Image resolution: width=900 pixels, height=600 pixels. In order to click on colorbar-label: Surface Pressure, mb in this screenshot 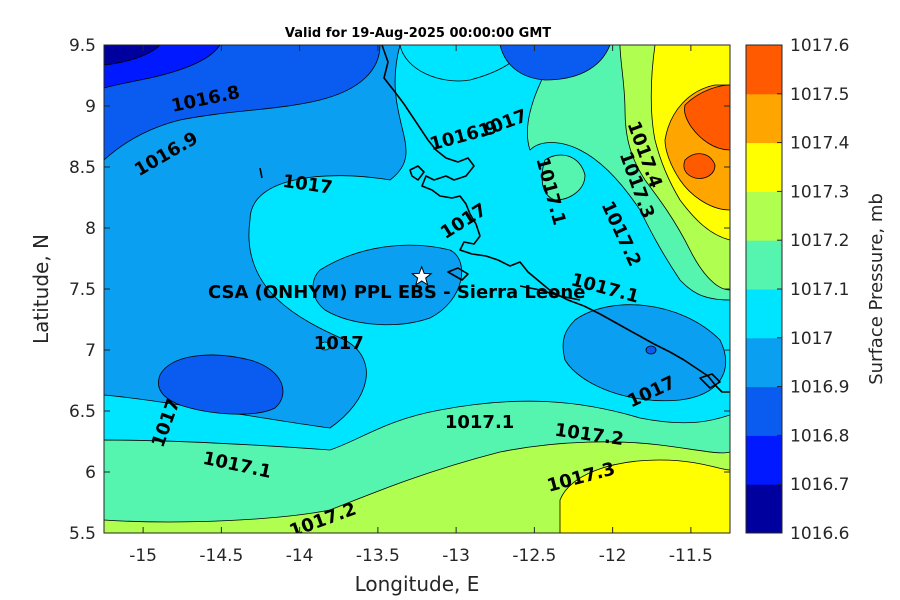, I will do `click(876, 289)`.